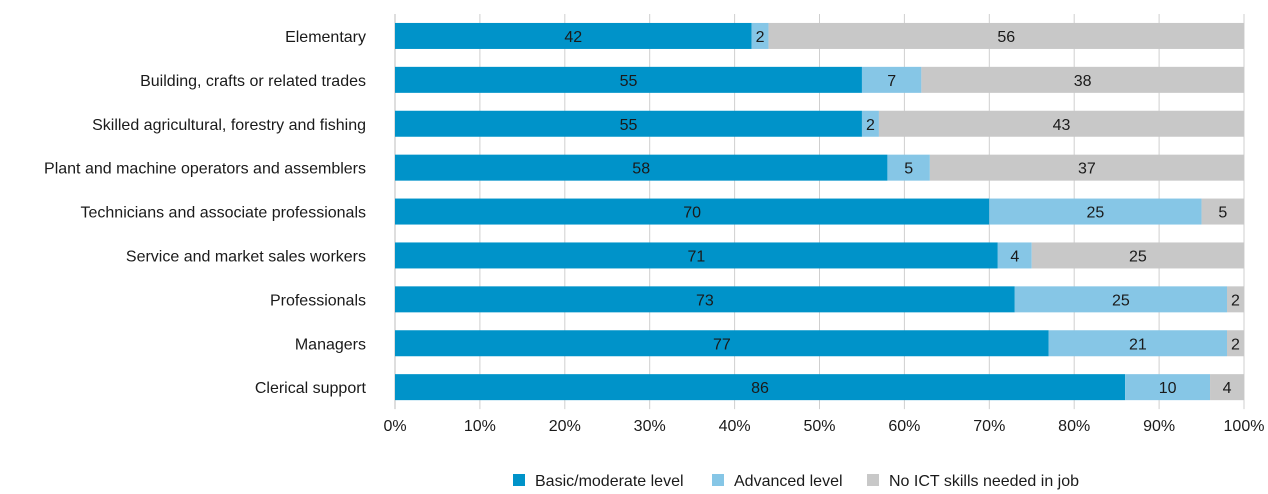 This screenshot has width=1268, height=494. What do you see at coordinates (1159, 426) in the screenshot?
I see `x-tick-label: 90%` at bounding box center [1159, 426].